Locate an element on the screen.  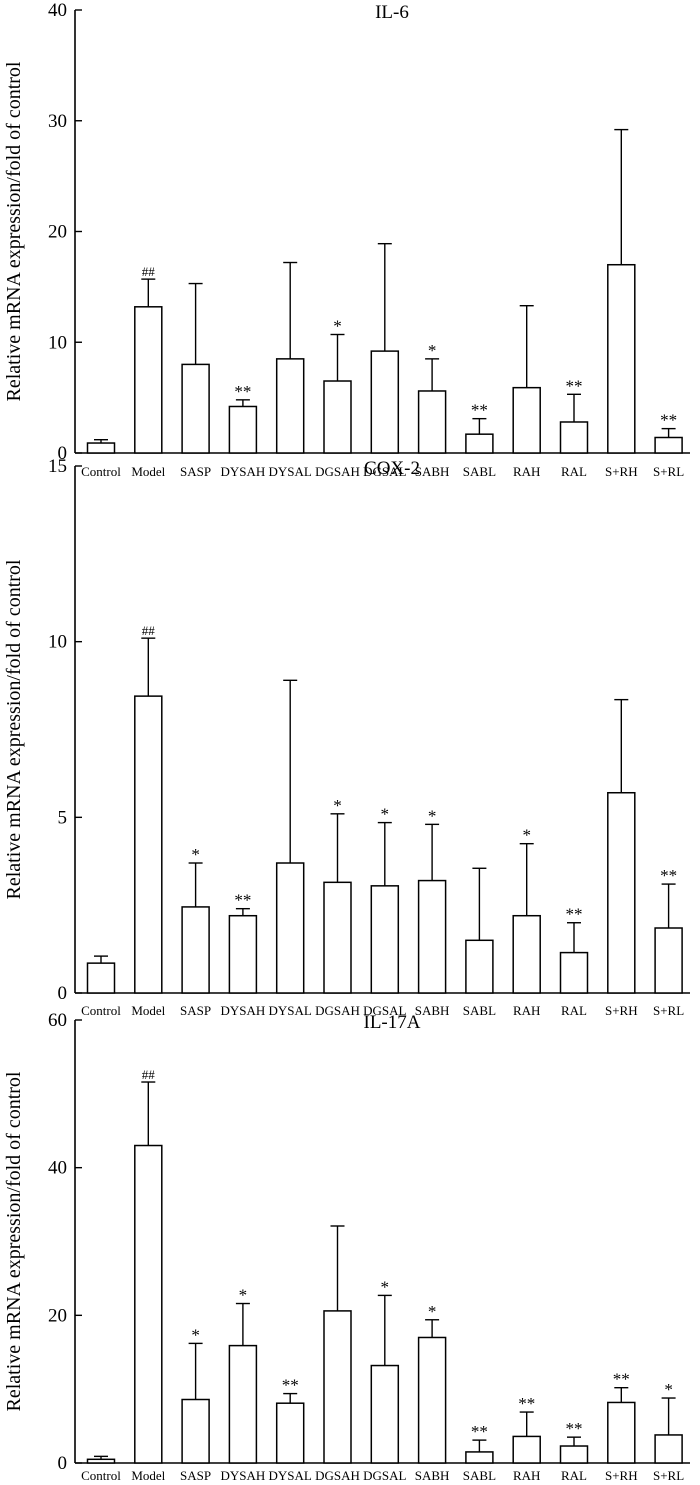
panel-1-y-tick-label: 10 is located at coordinates (57, 342).